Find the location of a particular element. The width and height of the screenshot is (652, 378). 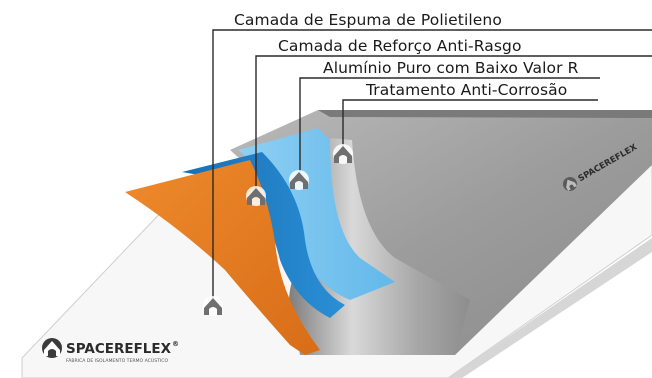

label-foam-layer: Camada de Espuma de Polietileno is located at coordinates (368, 20).